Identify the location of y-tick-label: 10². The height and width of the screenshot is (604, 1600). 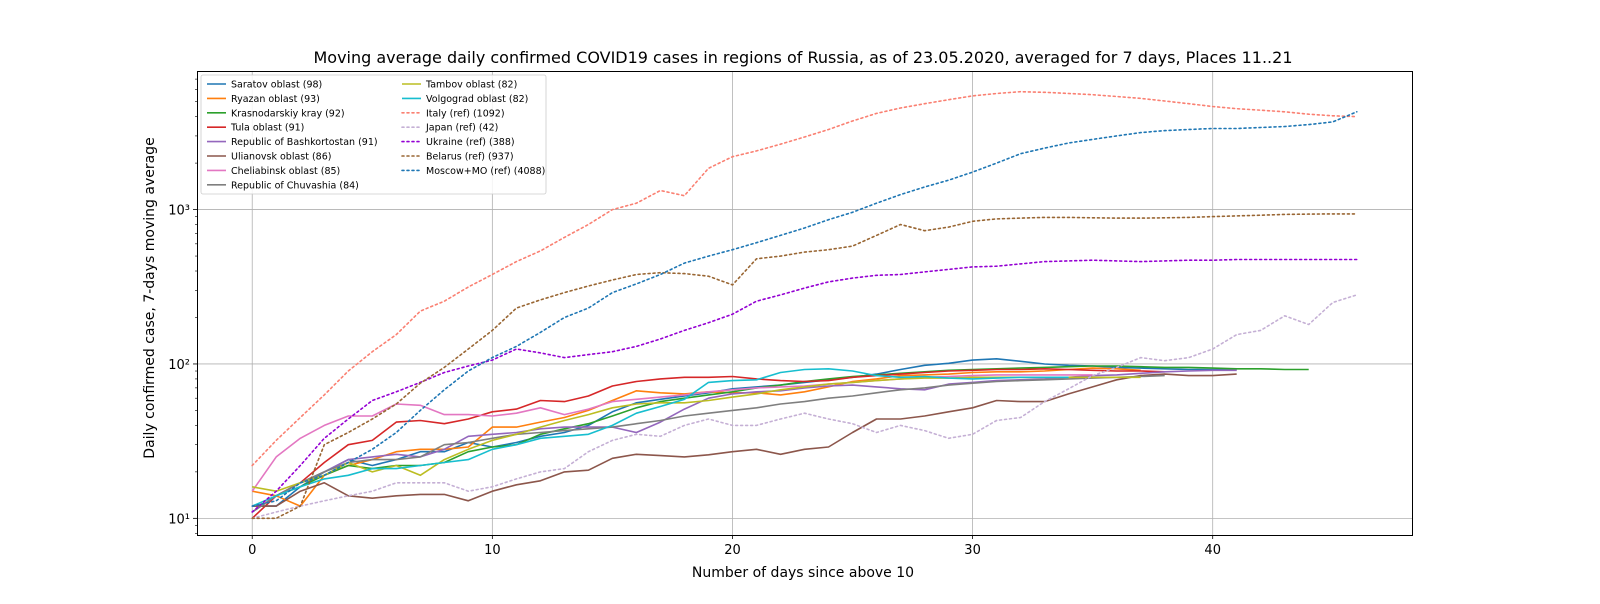
(179, 365).